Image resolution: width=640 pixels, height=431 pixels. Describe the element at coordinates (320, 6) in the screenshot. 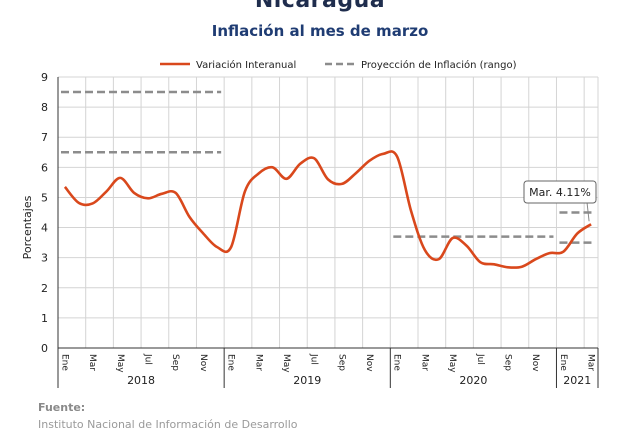

I see `page-title: Nicaragua` at that location.